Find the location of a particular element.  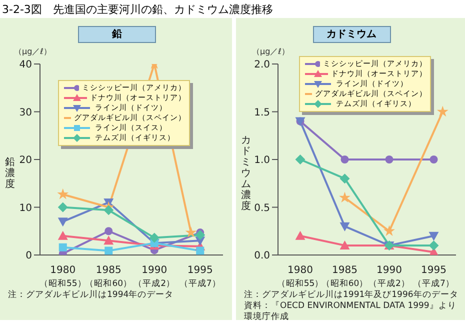

y-tick-label: 0.0 is located at coordinates (262, 256).